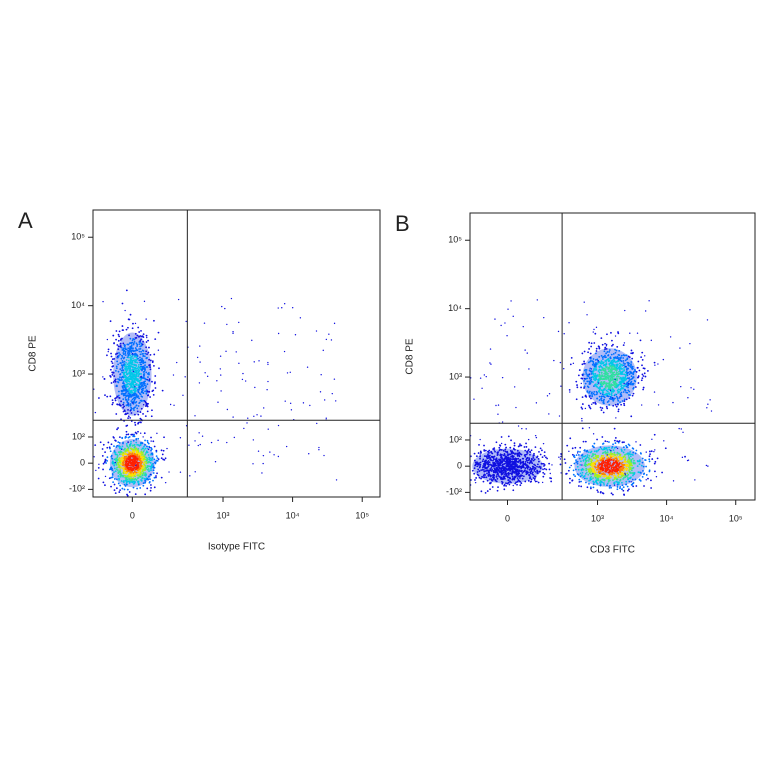  What do you see at coordinates (236, 353) in the screenshot?
I see `plot-frame` at bounding box center [236, 353].